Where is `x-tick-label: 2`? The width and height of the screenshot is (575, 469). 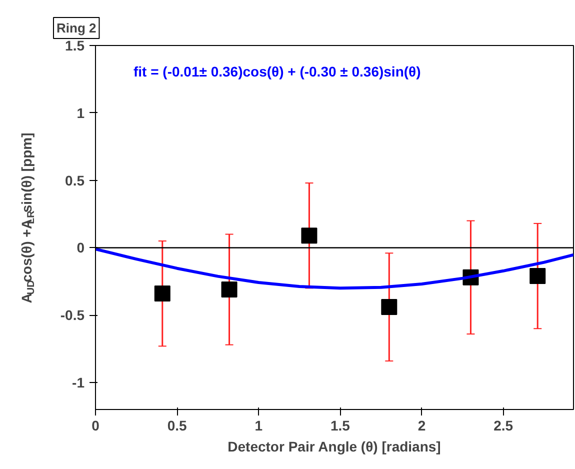 x-tick-label: 2 is located at coordinates (422, 426).